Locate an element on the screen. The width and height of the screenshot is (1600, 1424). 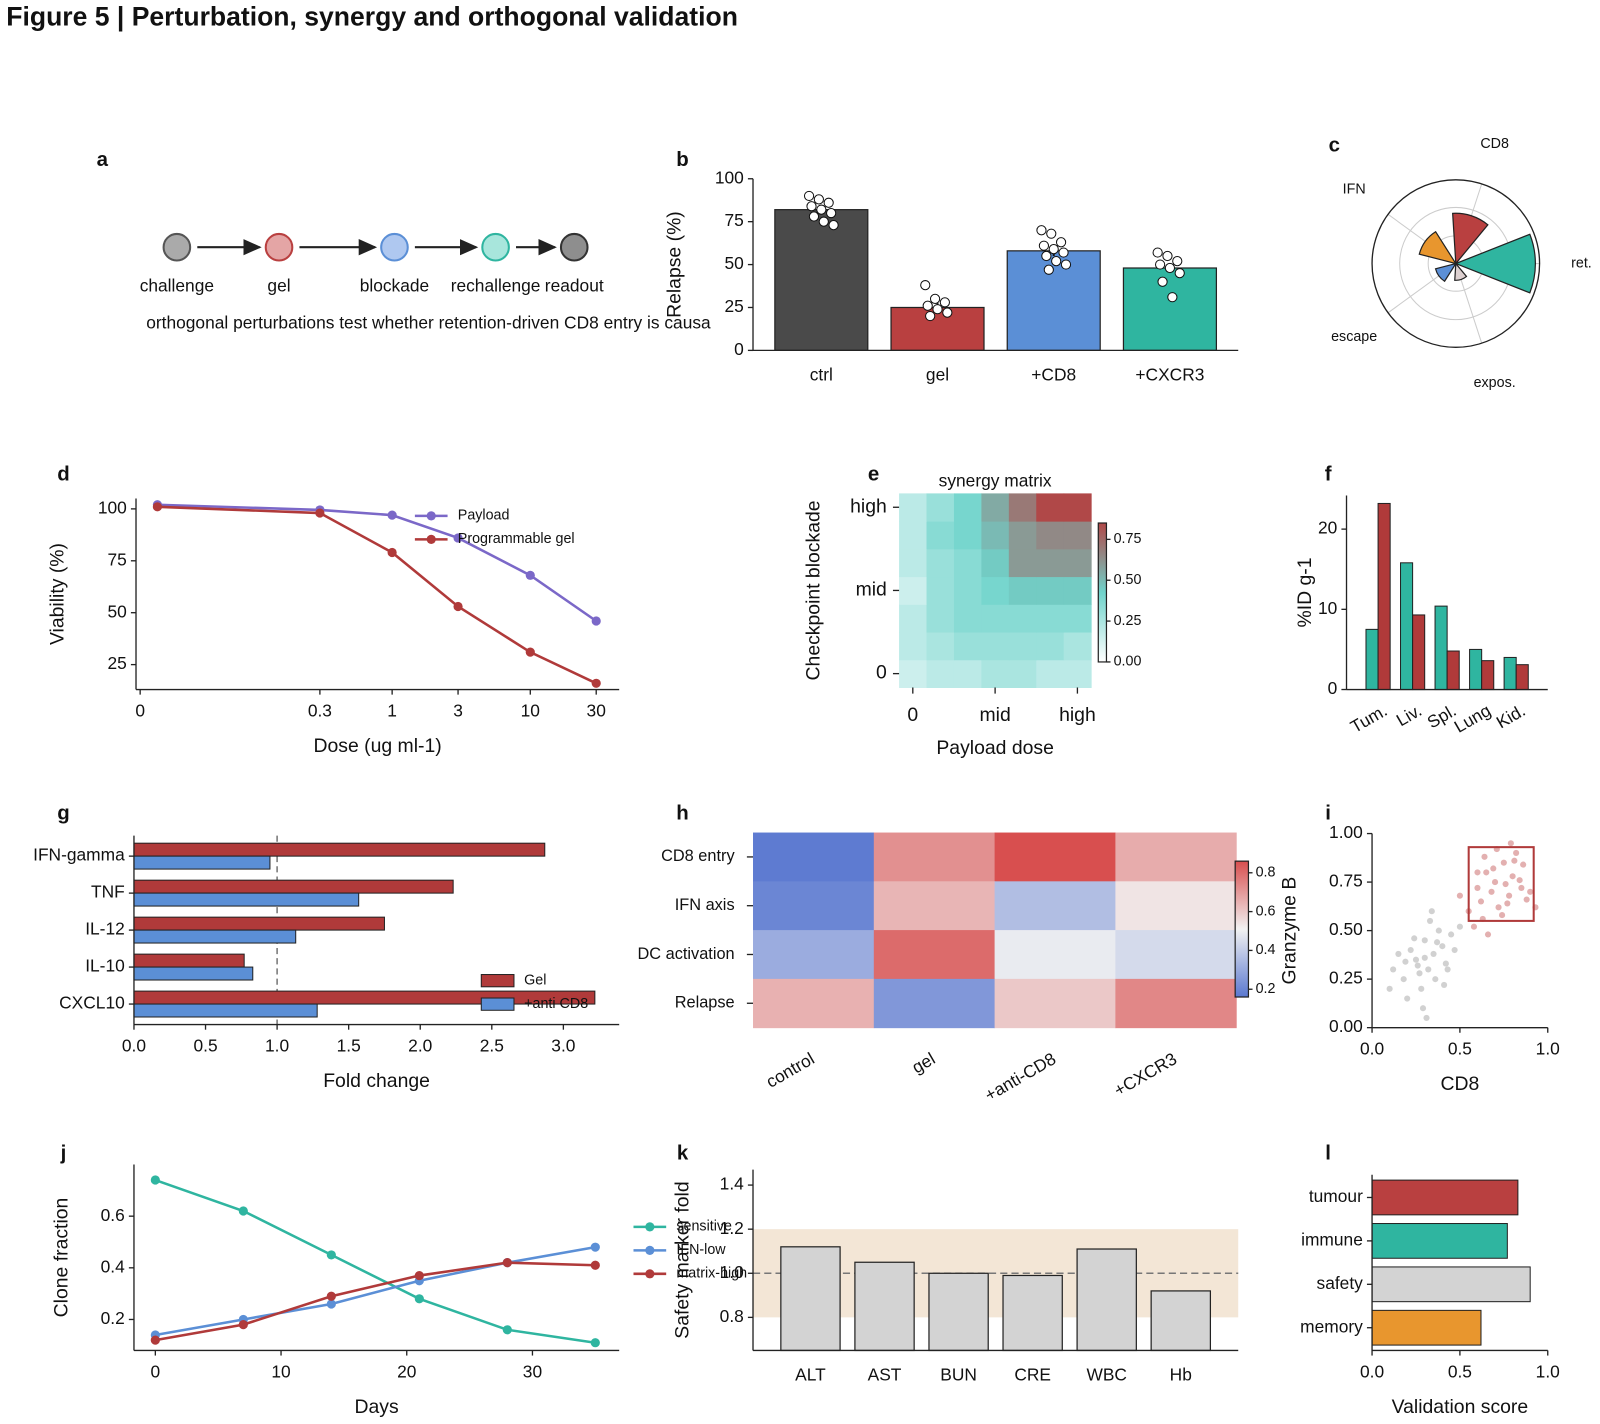
x-tick-label: ctrl is located at coordinates (821, 374).